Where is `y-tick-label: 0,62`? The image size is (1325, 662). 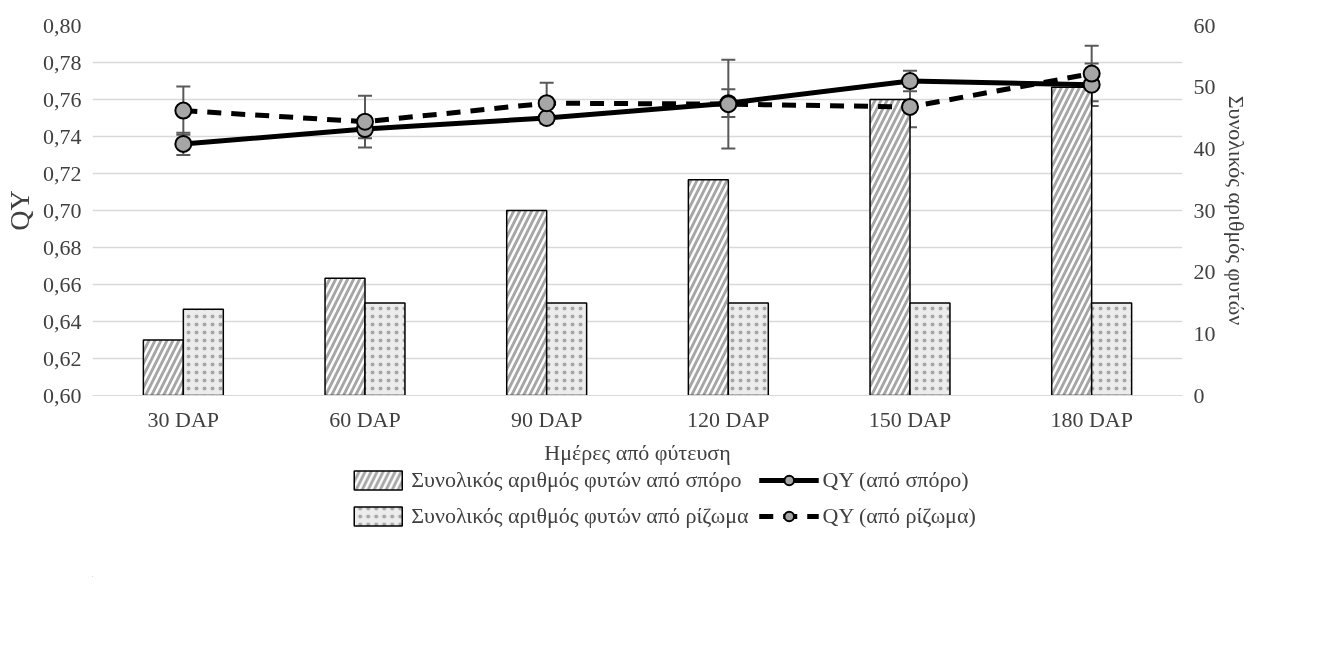
y-tick-label: 0,62 is located at coordinates (62, 358).